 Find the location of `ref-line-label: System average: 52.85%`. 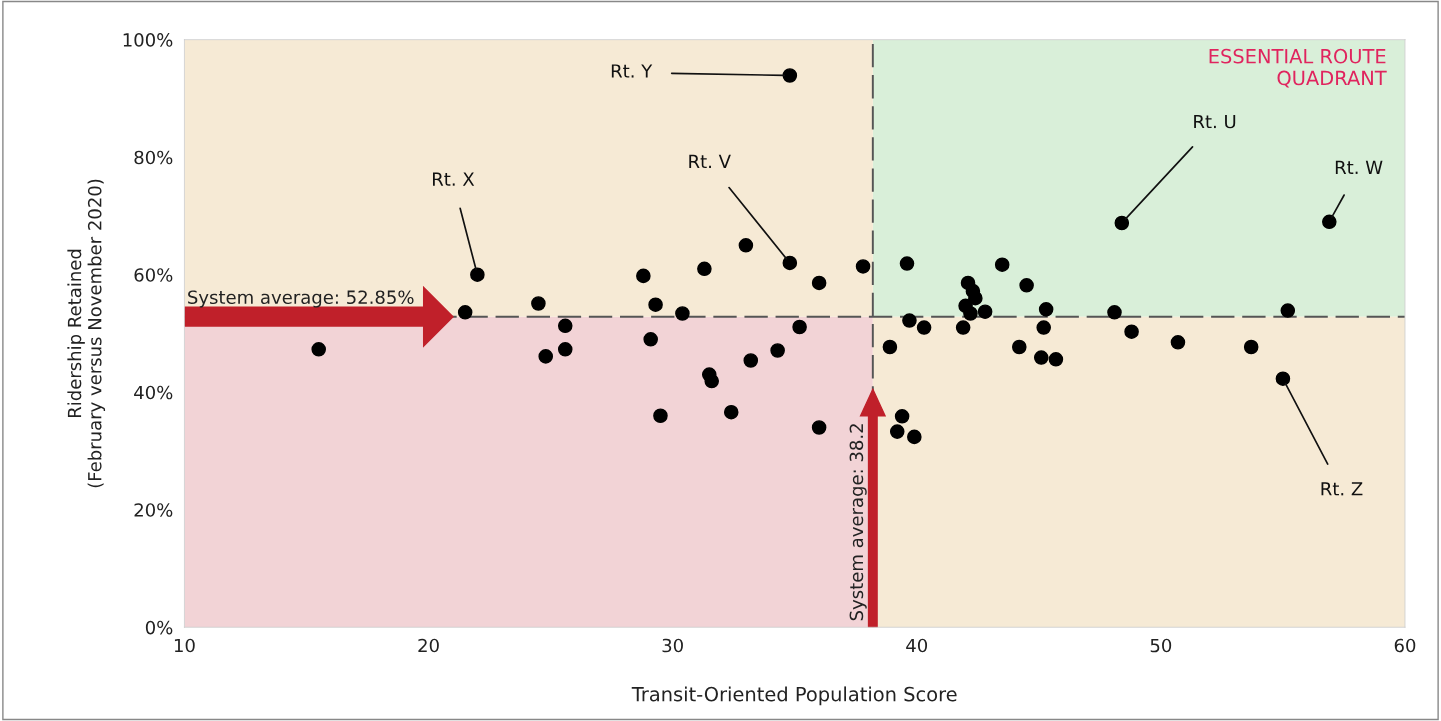

ref-line-label: System average: 52.85% is located at coordinates (301, 299).